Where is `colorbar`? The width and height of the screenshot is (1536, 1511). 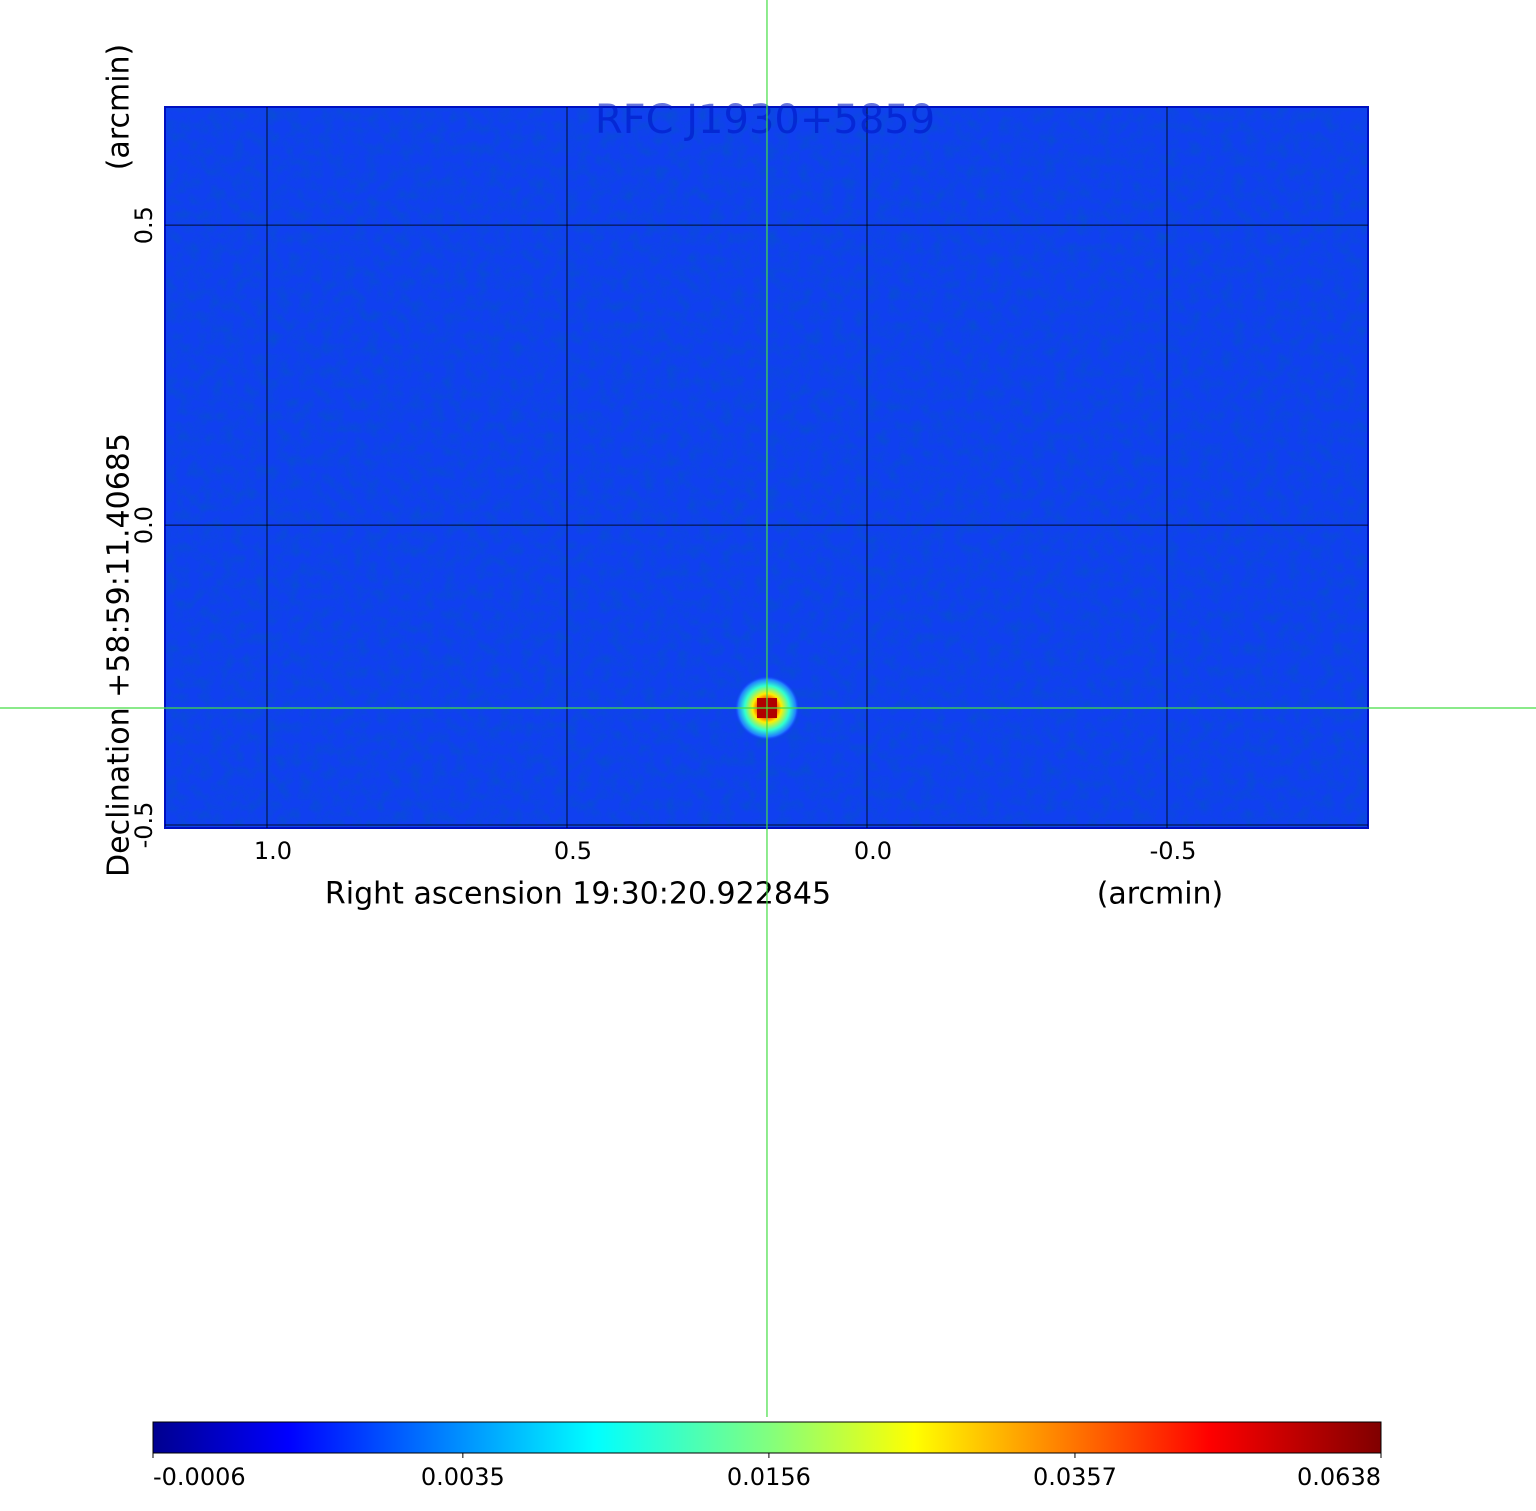 colorbar is located at coordinates (767, 1437).